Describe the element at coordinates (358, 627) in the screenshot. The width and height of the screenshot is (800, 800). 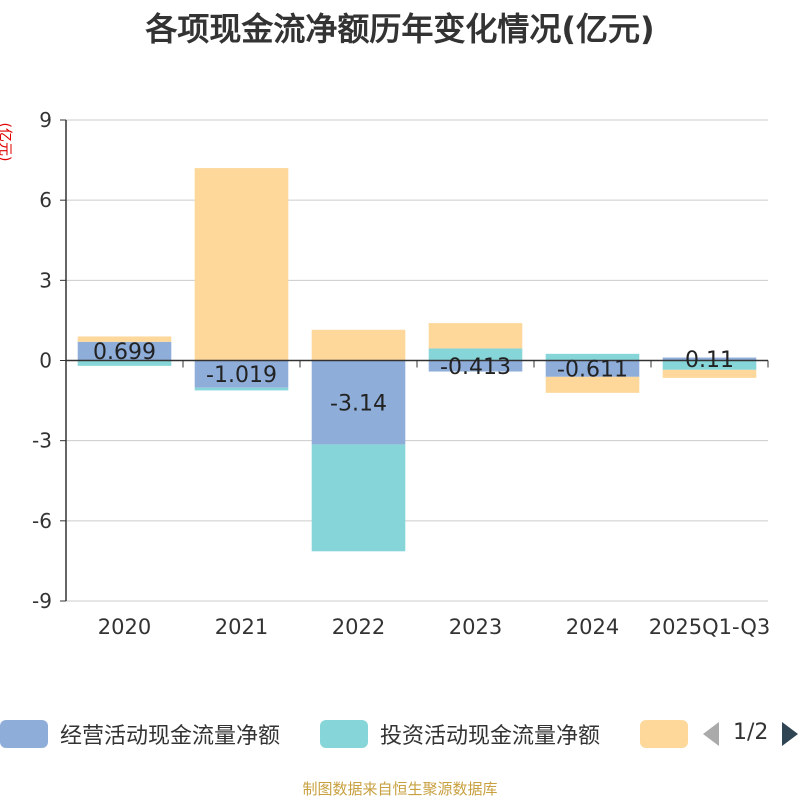
I see `x-category-label: 2022` at that location.